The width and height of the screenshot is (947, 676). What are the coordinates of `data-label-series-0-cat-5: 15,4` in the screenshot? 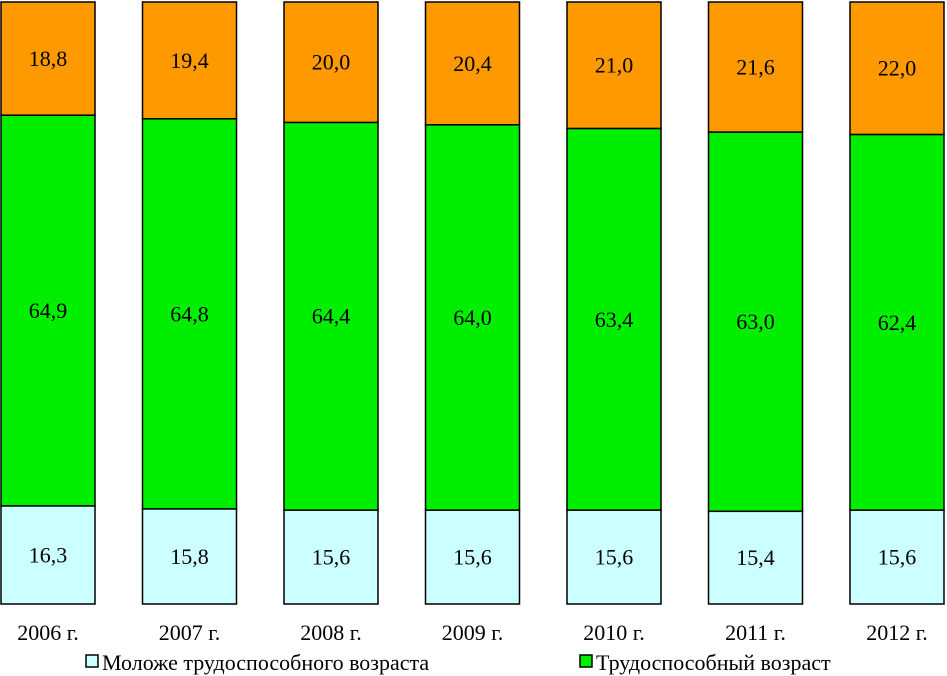 It's located at (755, 557).